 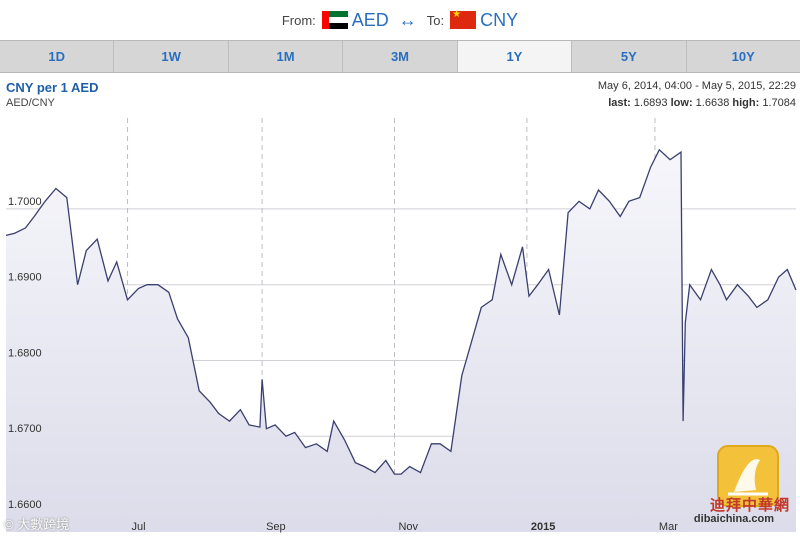 What do you see at coordinates (515, 56) in the screenshot?
I see `tab-1y: 1Y` at bounding box center [515, 56].